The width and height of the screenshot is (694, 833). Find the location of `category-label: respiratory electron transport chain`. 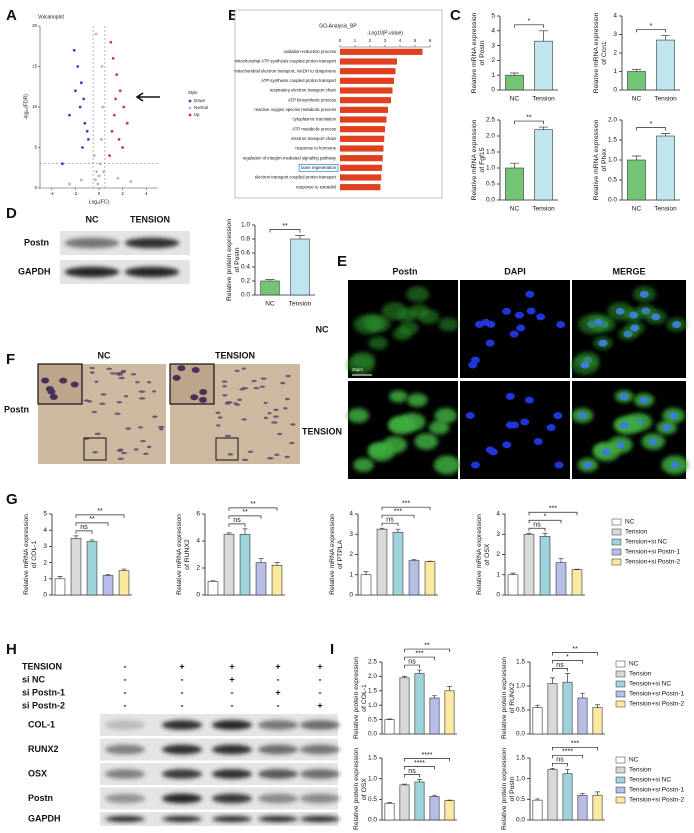

category-label: respiratory electron transport chain is located at coordinates (303, 90).